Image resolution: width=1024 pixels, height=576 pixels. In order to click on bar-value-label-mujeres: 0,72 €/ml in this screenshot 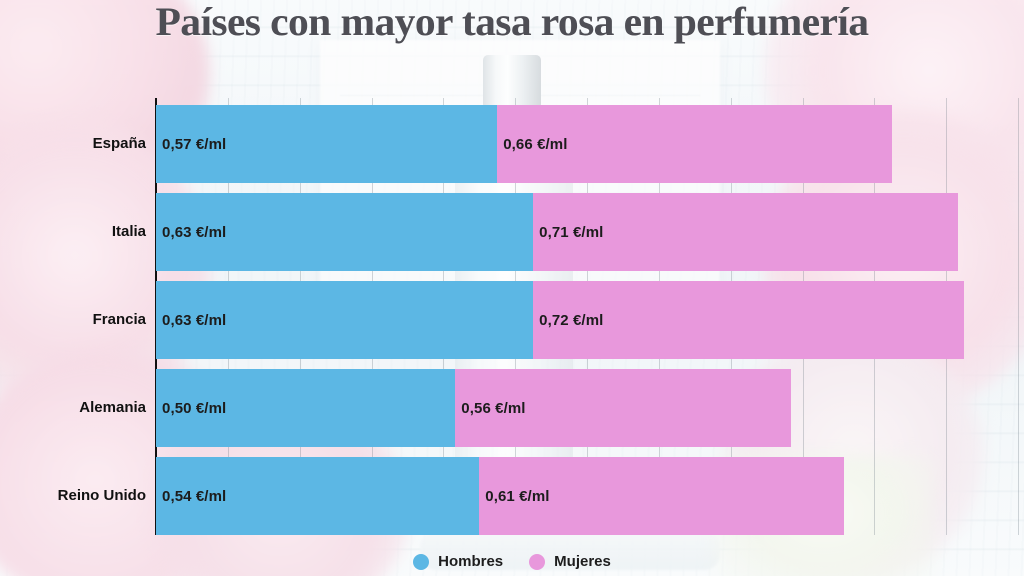, I will do `click(571, 320)`.